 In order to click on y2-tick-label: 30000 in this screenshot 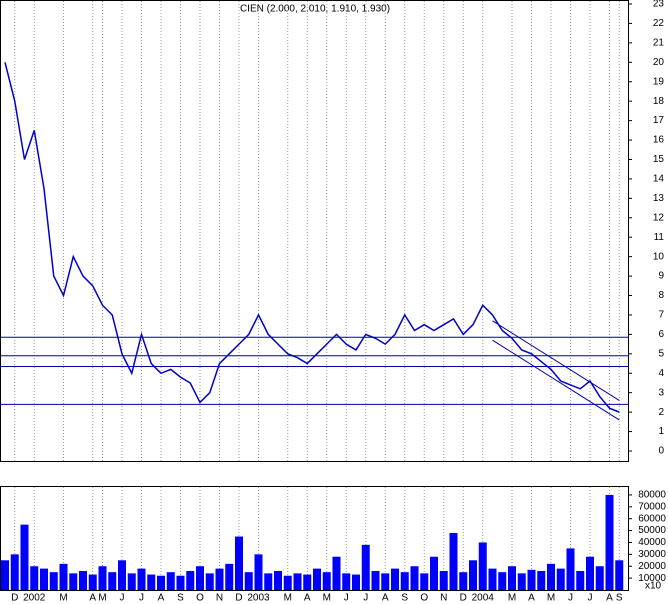, I will do `click(652, 554)`.